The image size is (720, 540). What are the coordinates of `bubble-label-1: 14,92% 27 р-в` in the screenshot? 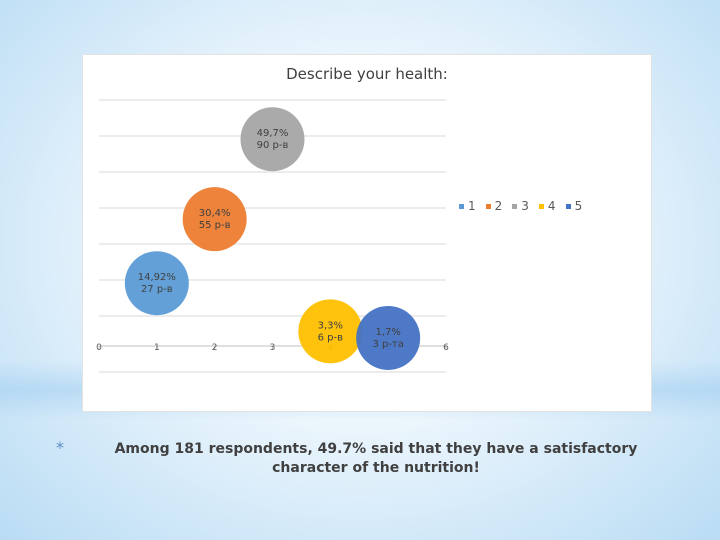 It's located at (157, 283).